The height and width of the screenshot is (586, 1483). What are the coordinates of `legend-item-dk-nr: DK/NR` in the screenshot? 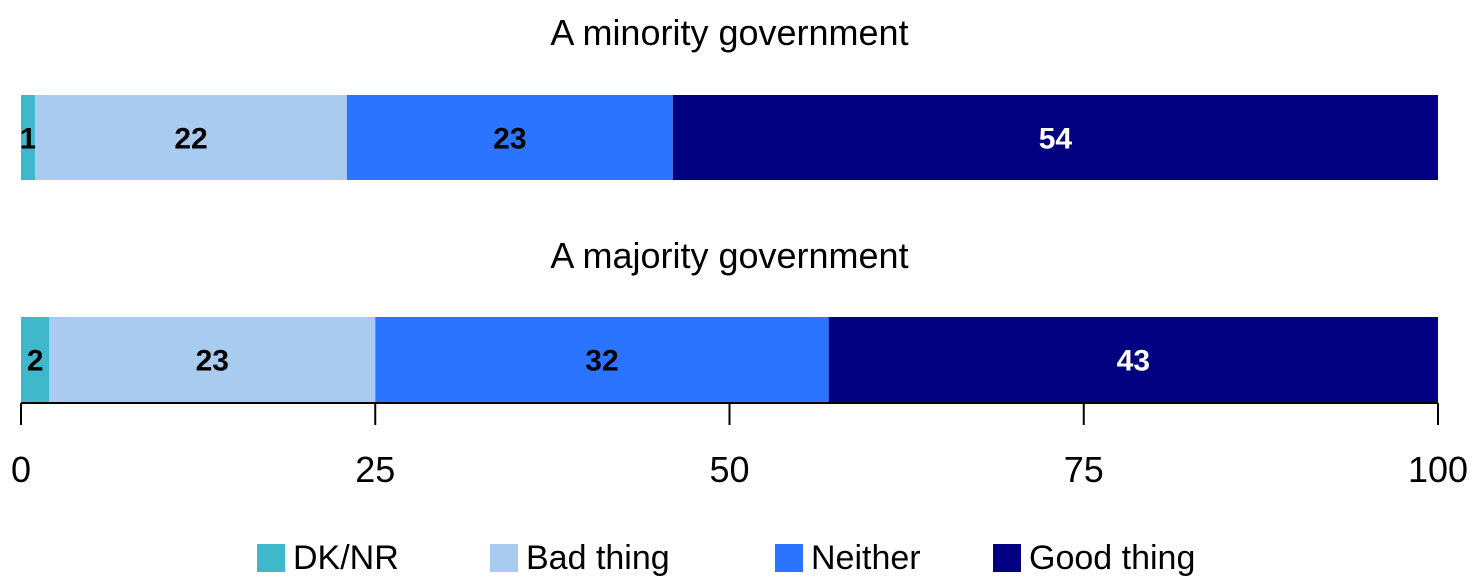 It's located at (328, 558).